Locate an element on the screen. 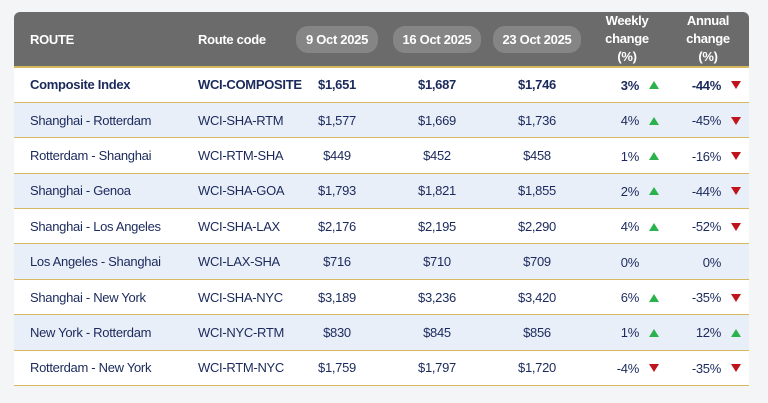  cell-value: -52% is located at coordinates (706, 227).